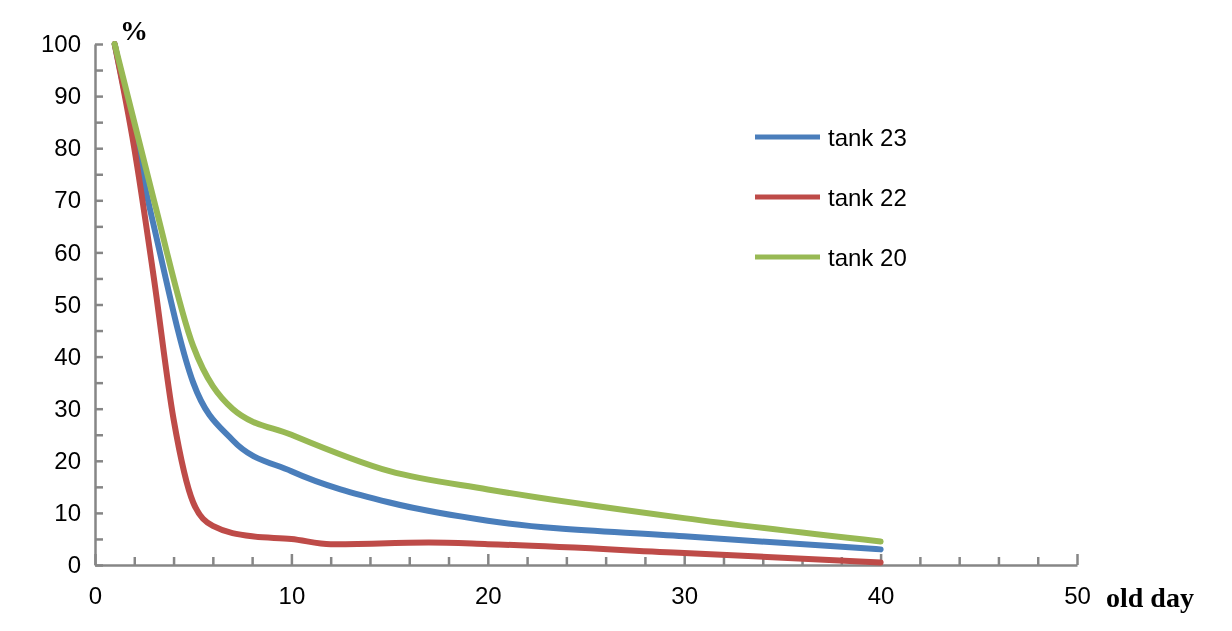  Describe the element at coordinates (95, 596) in the screenshot. I see `x-tick-label: 0` at that location.